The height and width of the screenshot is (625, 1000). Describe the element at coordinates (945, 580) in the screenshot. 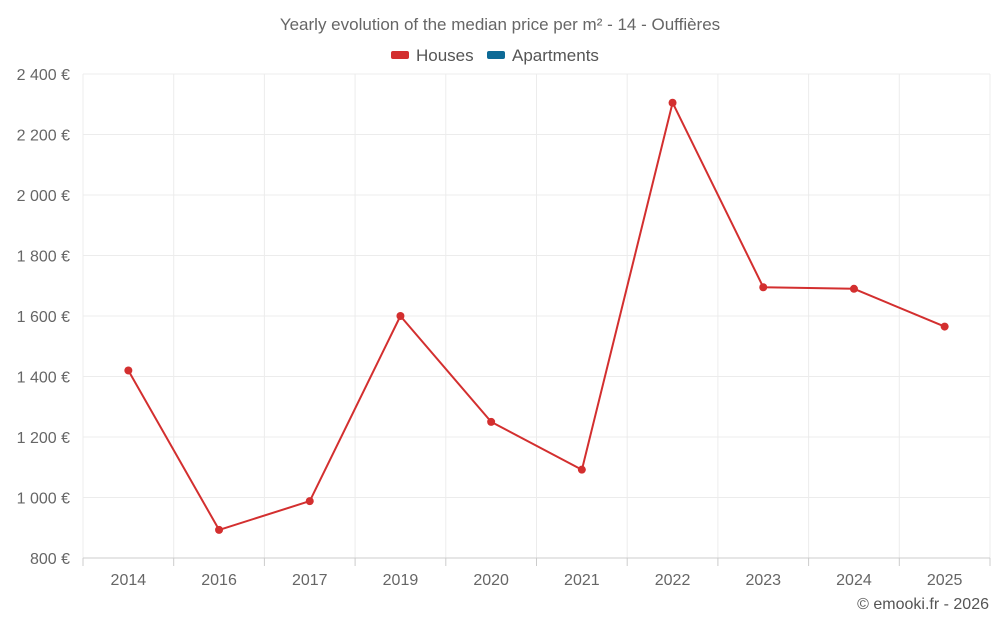

I see `x-tick-label: 2025` at that location.